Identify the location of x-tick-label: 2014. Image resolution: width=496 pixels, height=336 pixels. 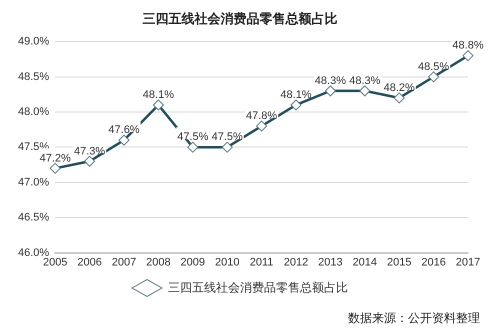
(365, 262).